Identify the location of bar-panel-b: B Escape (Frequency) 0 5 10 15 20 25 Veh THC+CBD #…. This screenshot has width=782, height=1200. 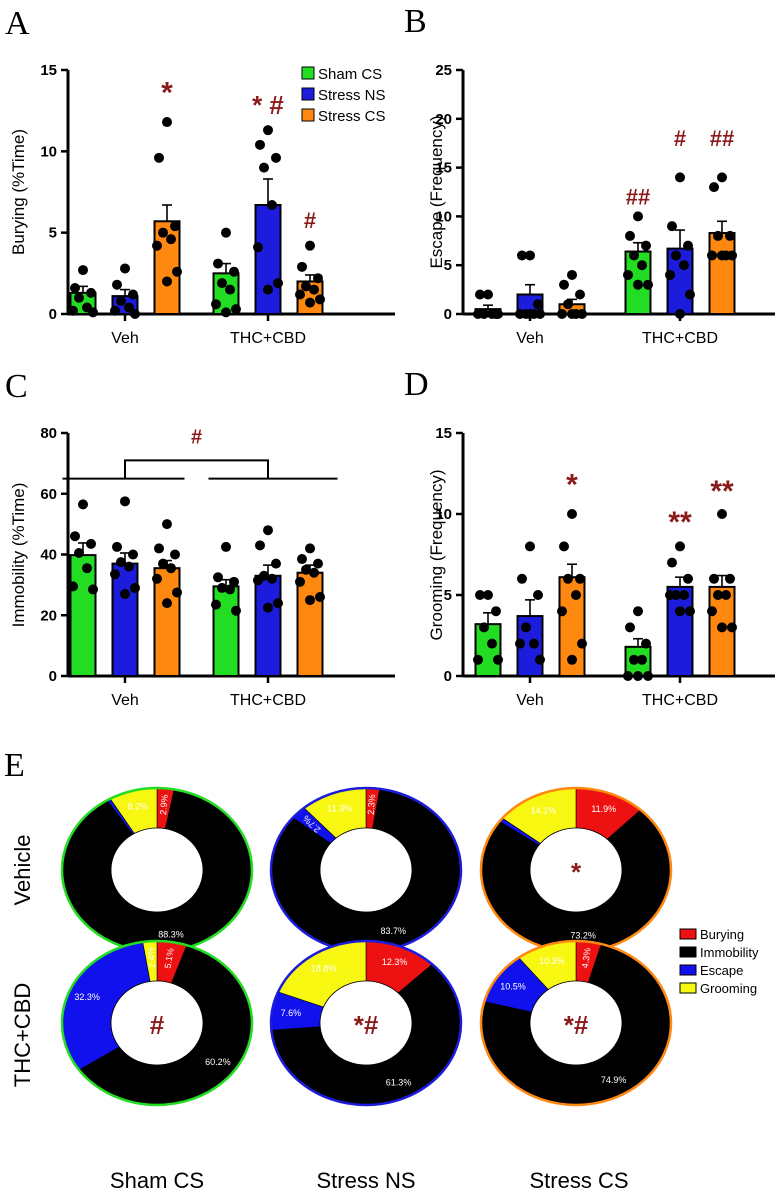
(589, 175).